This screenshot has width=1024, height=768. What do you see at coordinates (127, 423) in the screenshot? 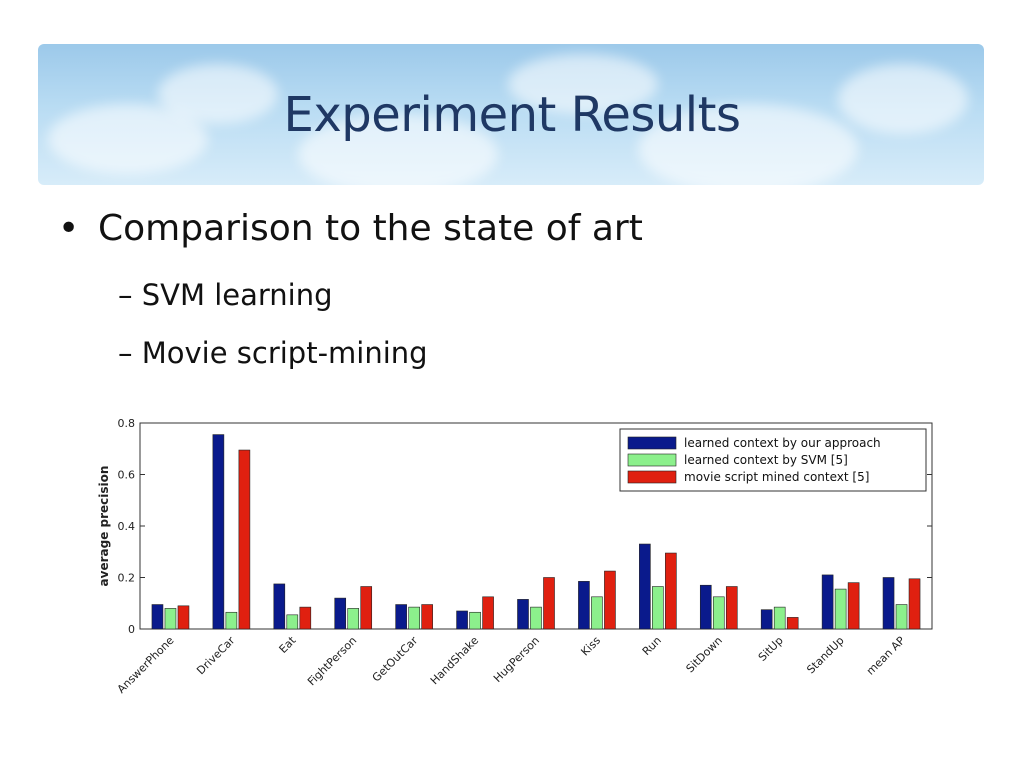
I see `y-tick-label: 0.8` at bounding box center [127, 423].